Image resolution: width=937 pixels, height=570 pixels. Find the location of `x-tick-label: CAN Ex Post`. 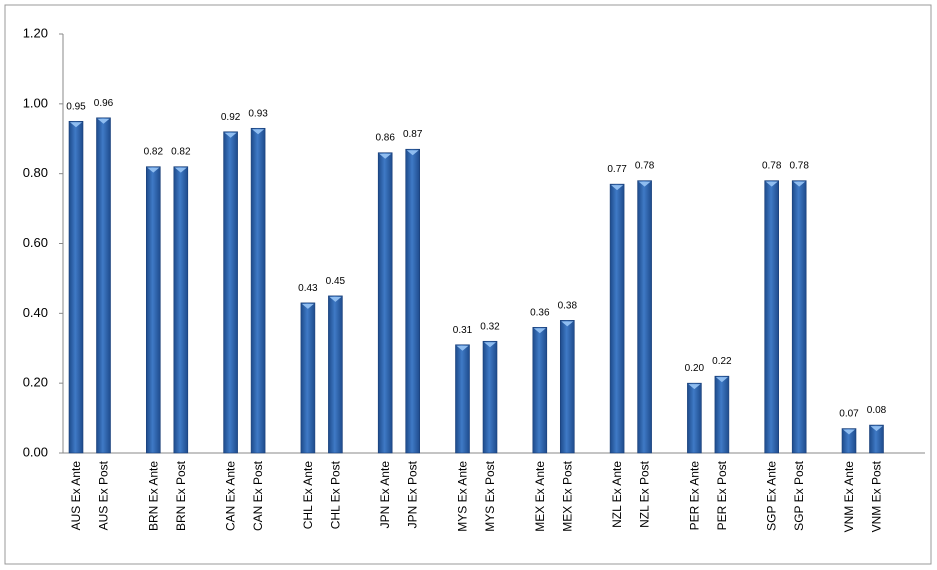

x-tick-label: CAN Ex Post is located at coordinates (258, 495).